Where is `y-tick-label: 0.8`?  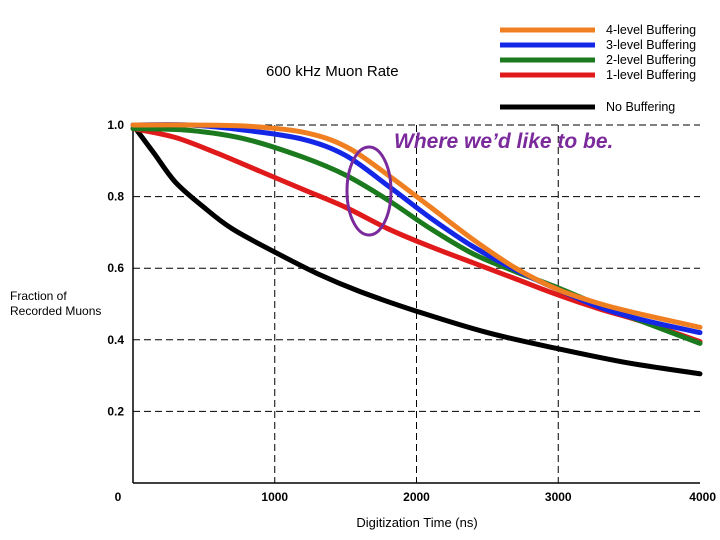 y-tick-label: 0.8 is located at coordinates (115, 197).